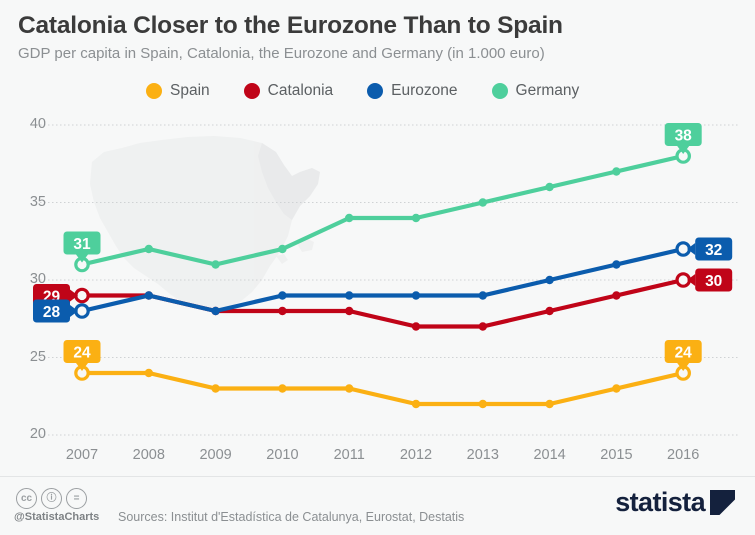 The width and height of the screenshot is (755, 535). Describe the element at coordinates (148, 373) in the screenshot. I see `data-point-spain-2008` at that location.